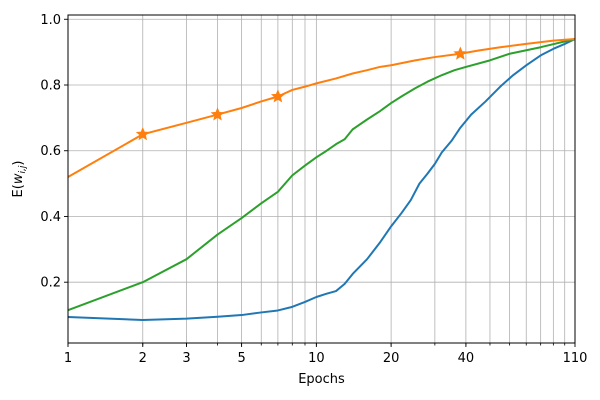 Image resolution: width=600 pixels, height=400 pixels. Describe the element at coordinates (50, 283) in the screenshot. I see `y-tick-label: 0.2` at that location.